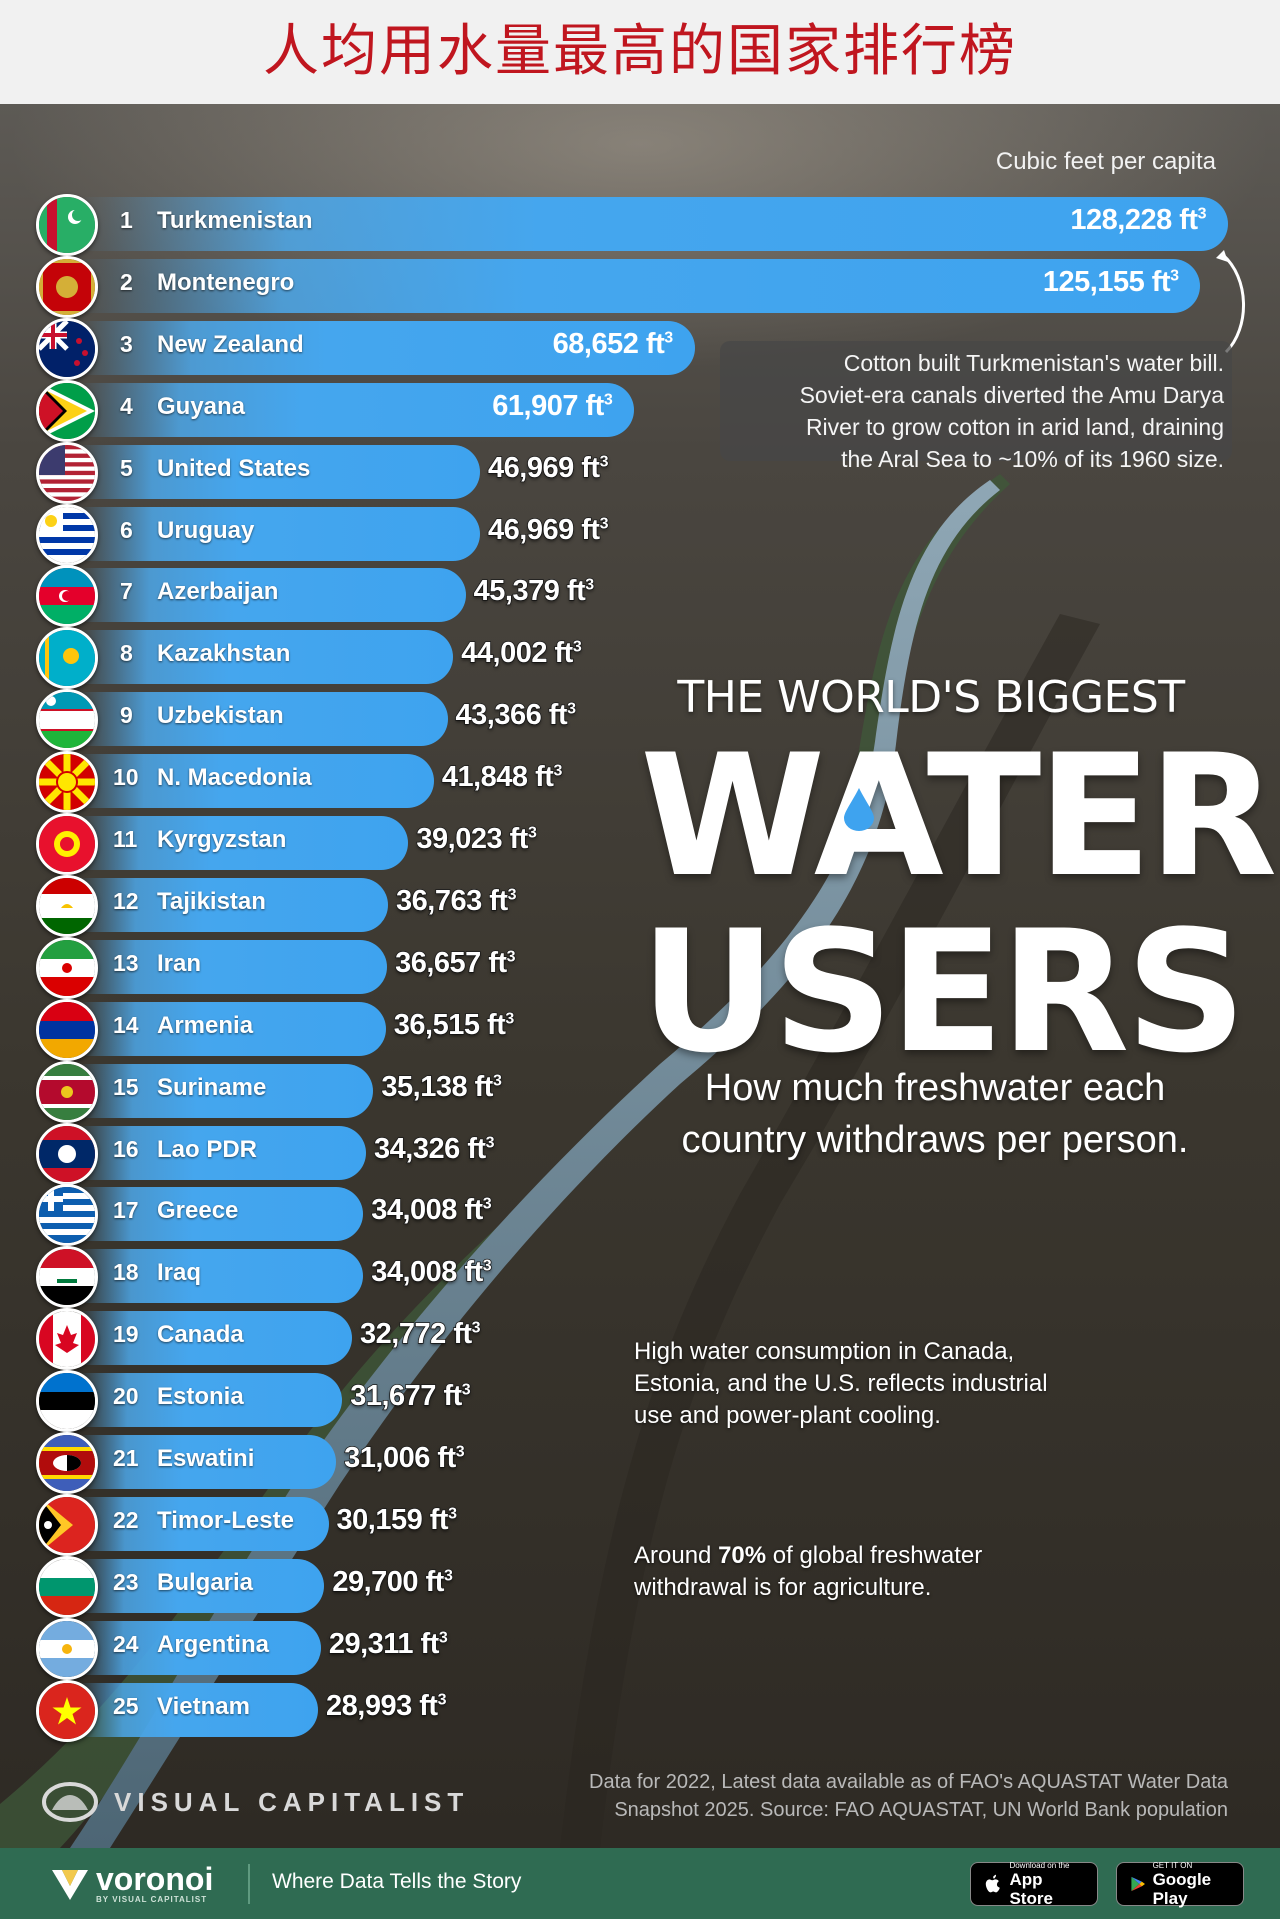 This screenshot has width=1280, height=1919. Describe the element at coordinates (552, 406) in the screenshot. I see `value-label: 61,907 ft3` at that location.